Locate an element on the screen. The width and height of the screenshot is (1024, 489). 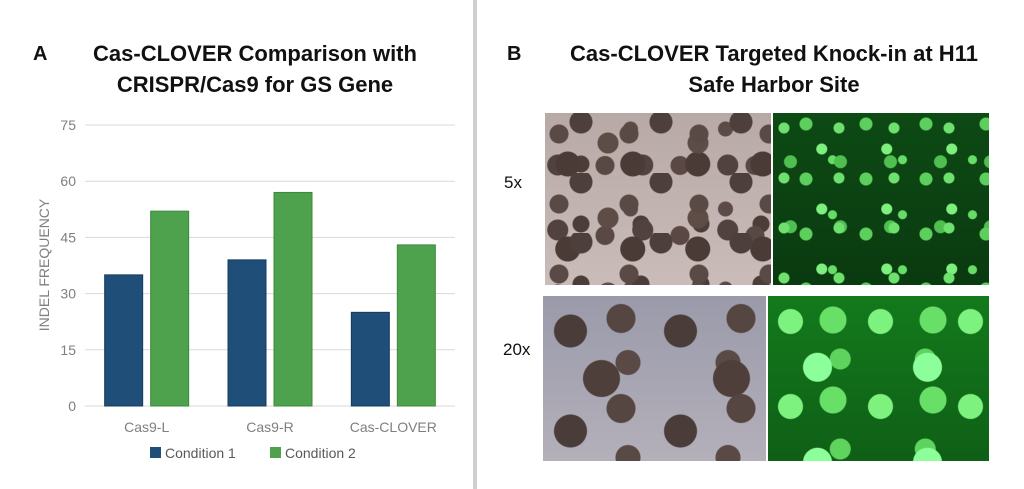
x-tick-layer: Cas9-L Cas9-R Cas-CLOVER is located at coordinates (280, 427).